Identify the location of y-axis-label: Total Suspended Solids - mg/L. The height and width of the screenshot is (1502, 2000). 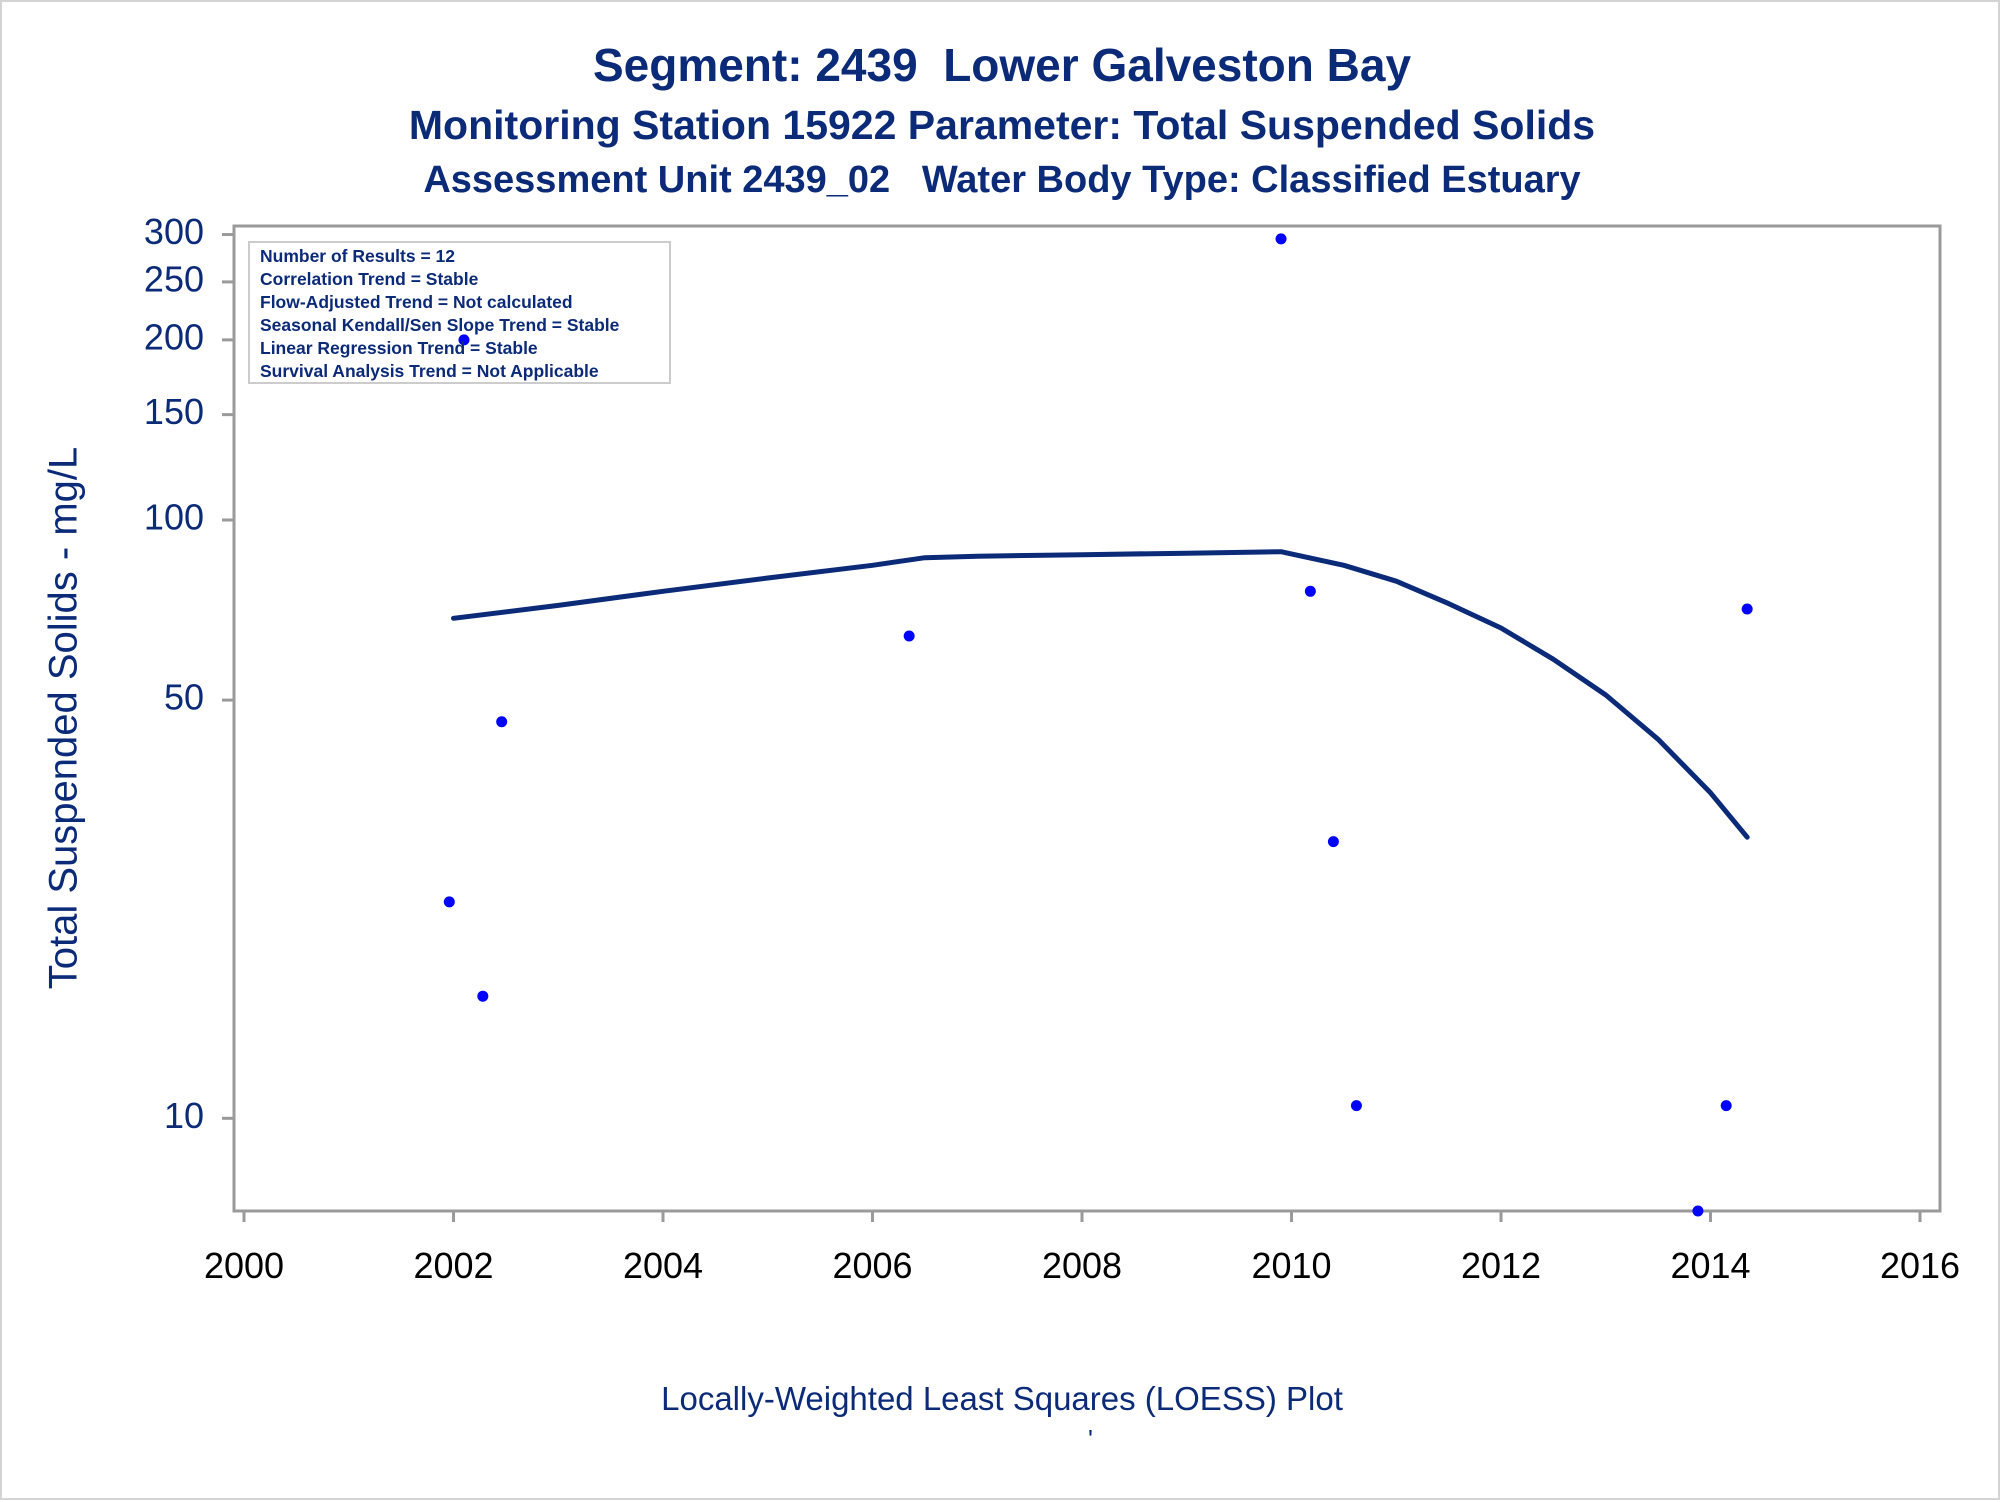
(64, 718).